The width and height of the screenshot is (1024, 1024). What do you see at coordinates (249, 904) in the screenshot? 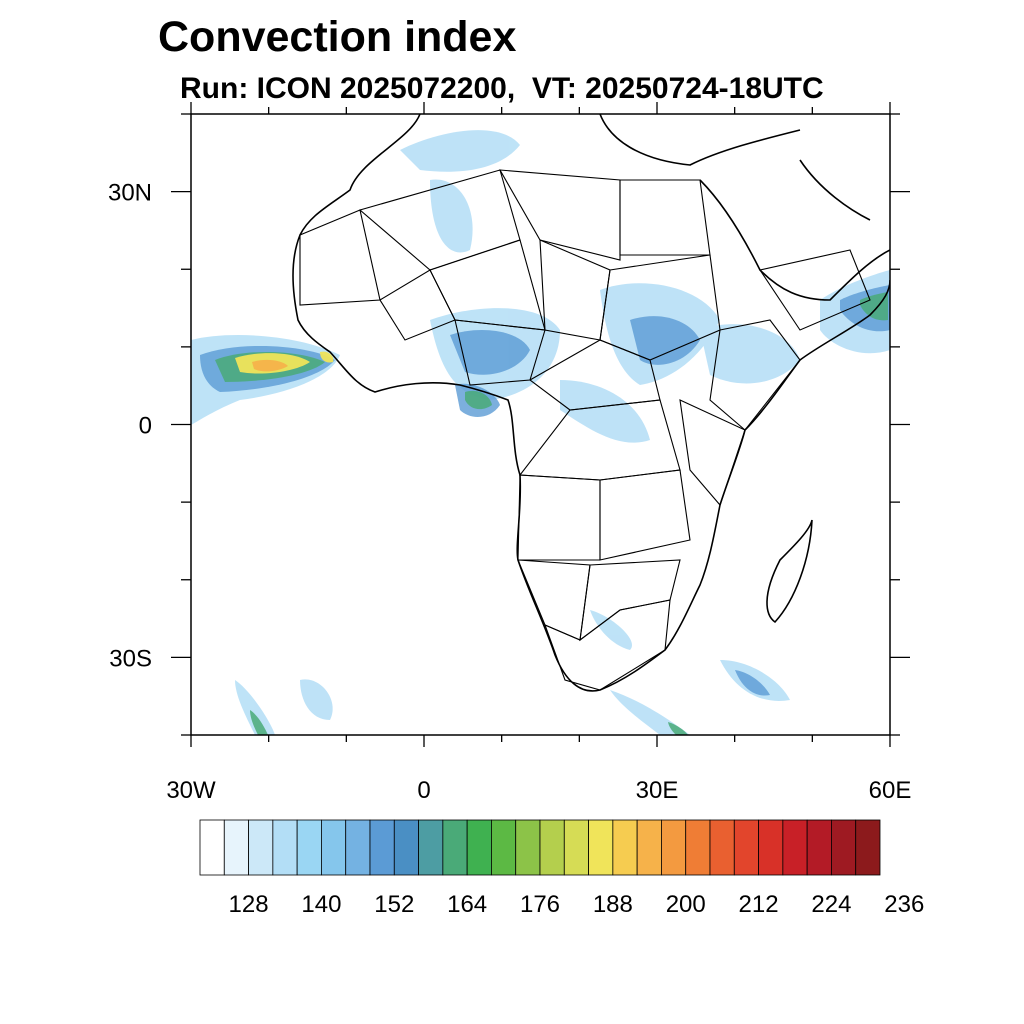
I see `colorbar-tick-label: 128` at bounding box center [249, 904].